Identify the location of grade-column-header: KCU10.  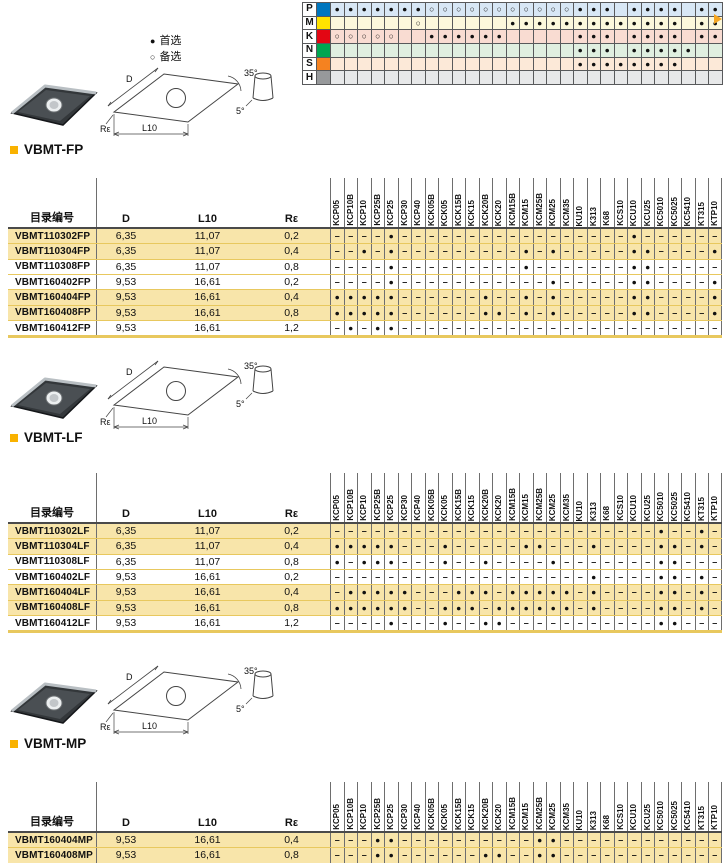
(634, 497).